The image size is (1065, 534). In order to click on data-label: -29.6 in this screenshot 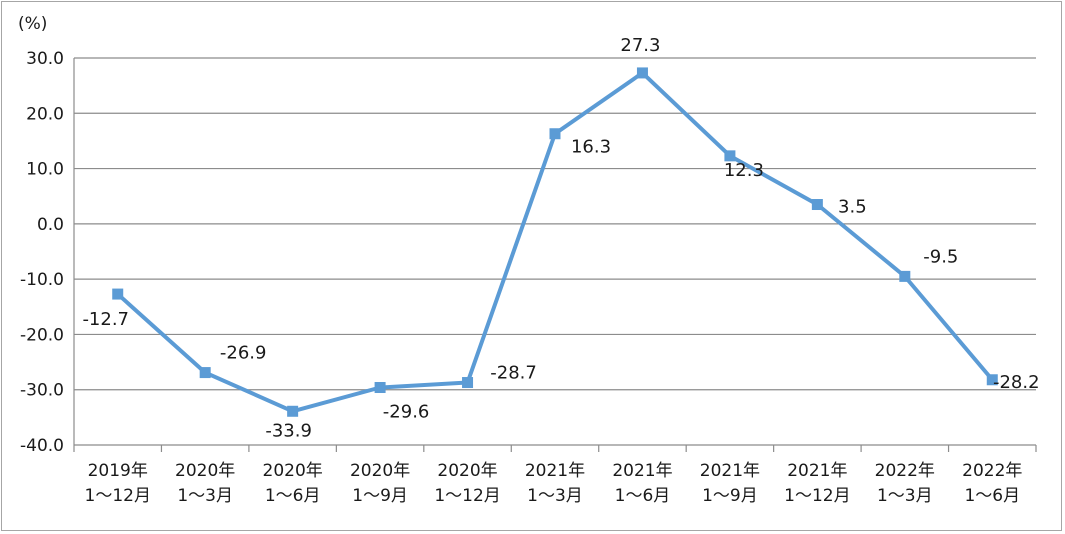, I will do `click(406, 412)`.